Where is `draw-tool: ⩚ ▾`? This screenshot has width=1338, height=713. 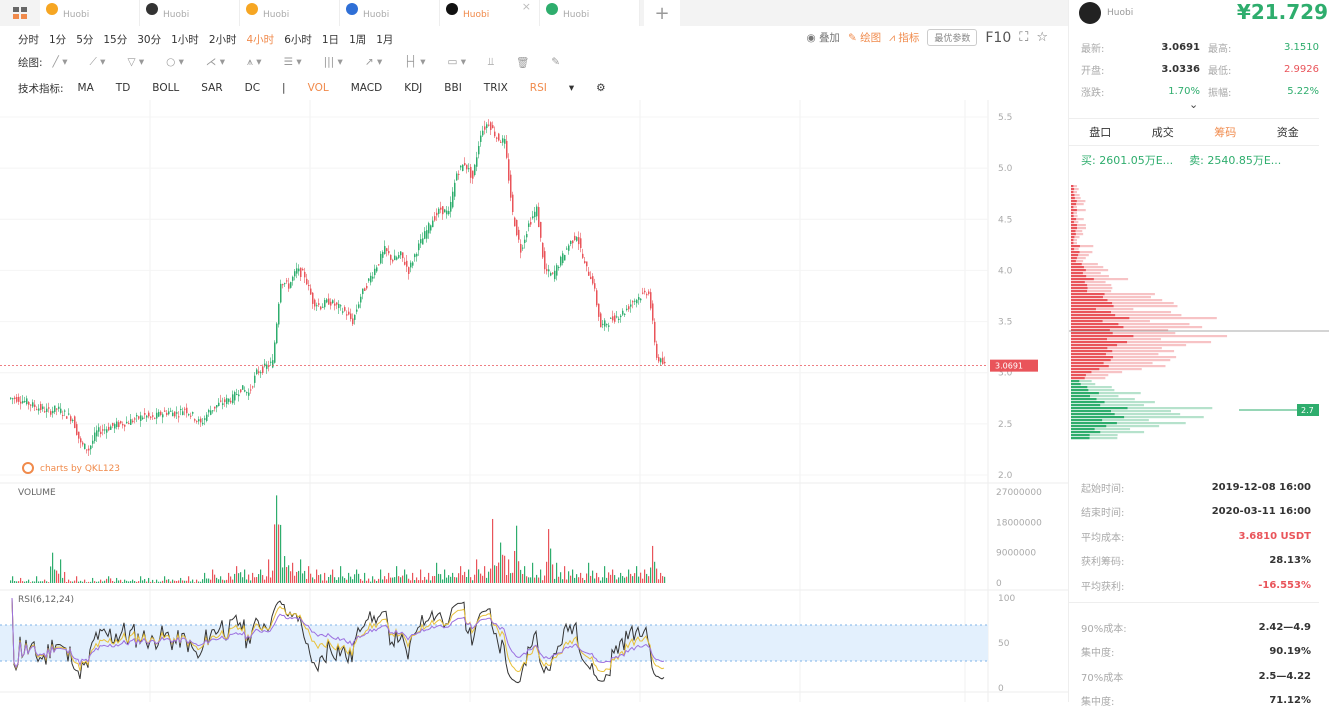 draw-tool: ⩚ ▾ is located at coordinates (254, 61).